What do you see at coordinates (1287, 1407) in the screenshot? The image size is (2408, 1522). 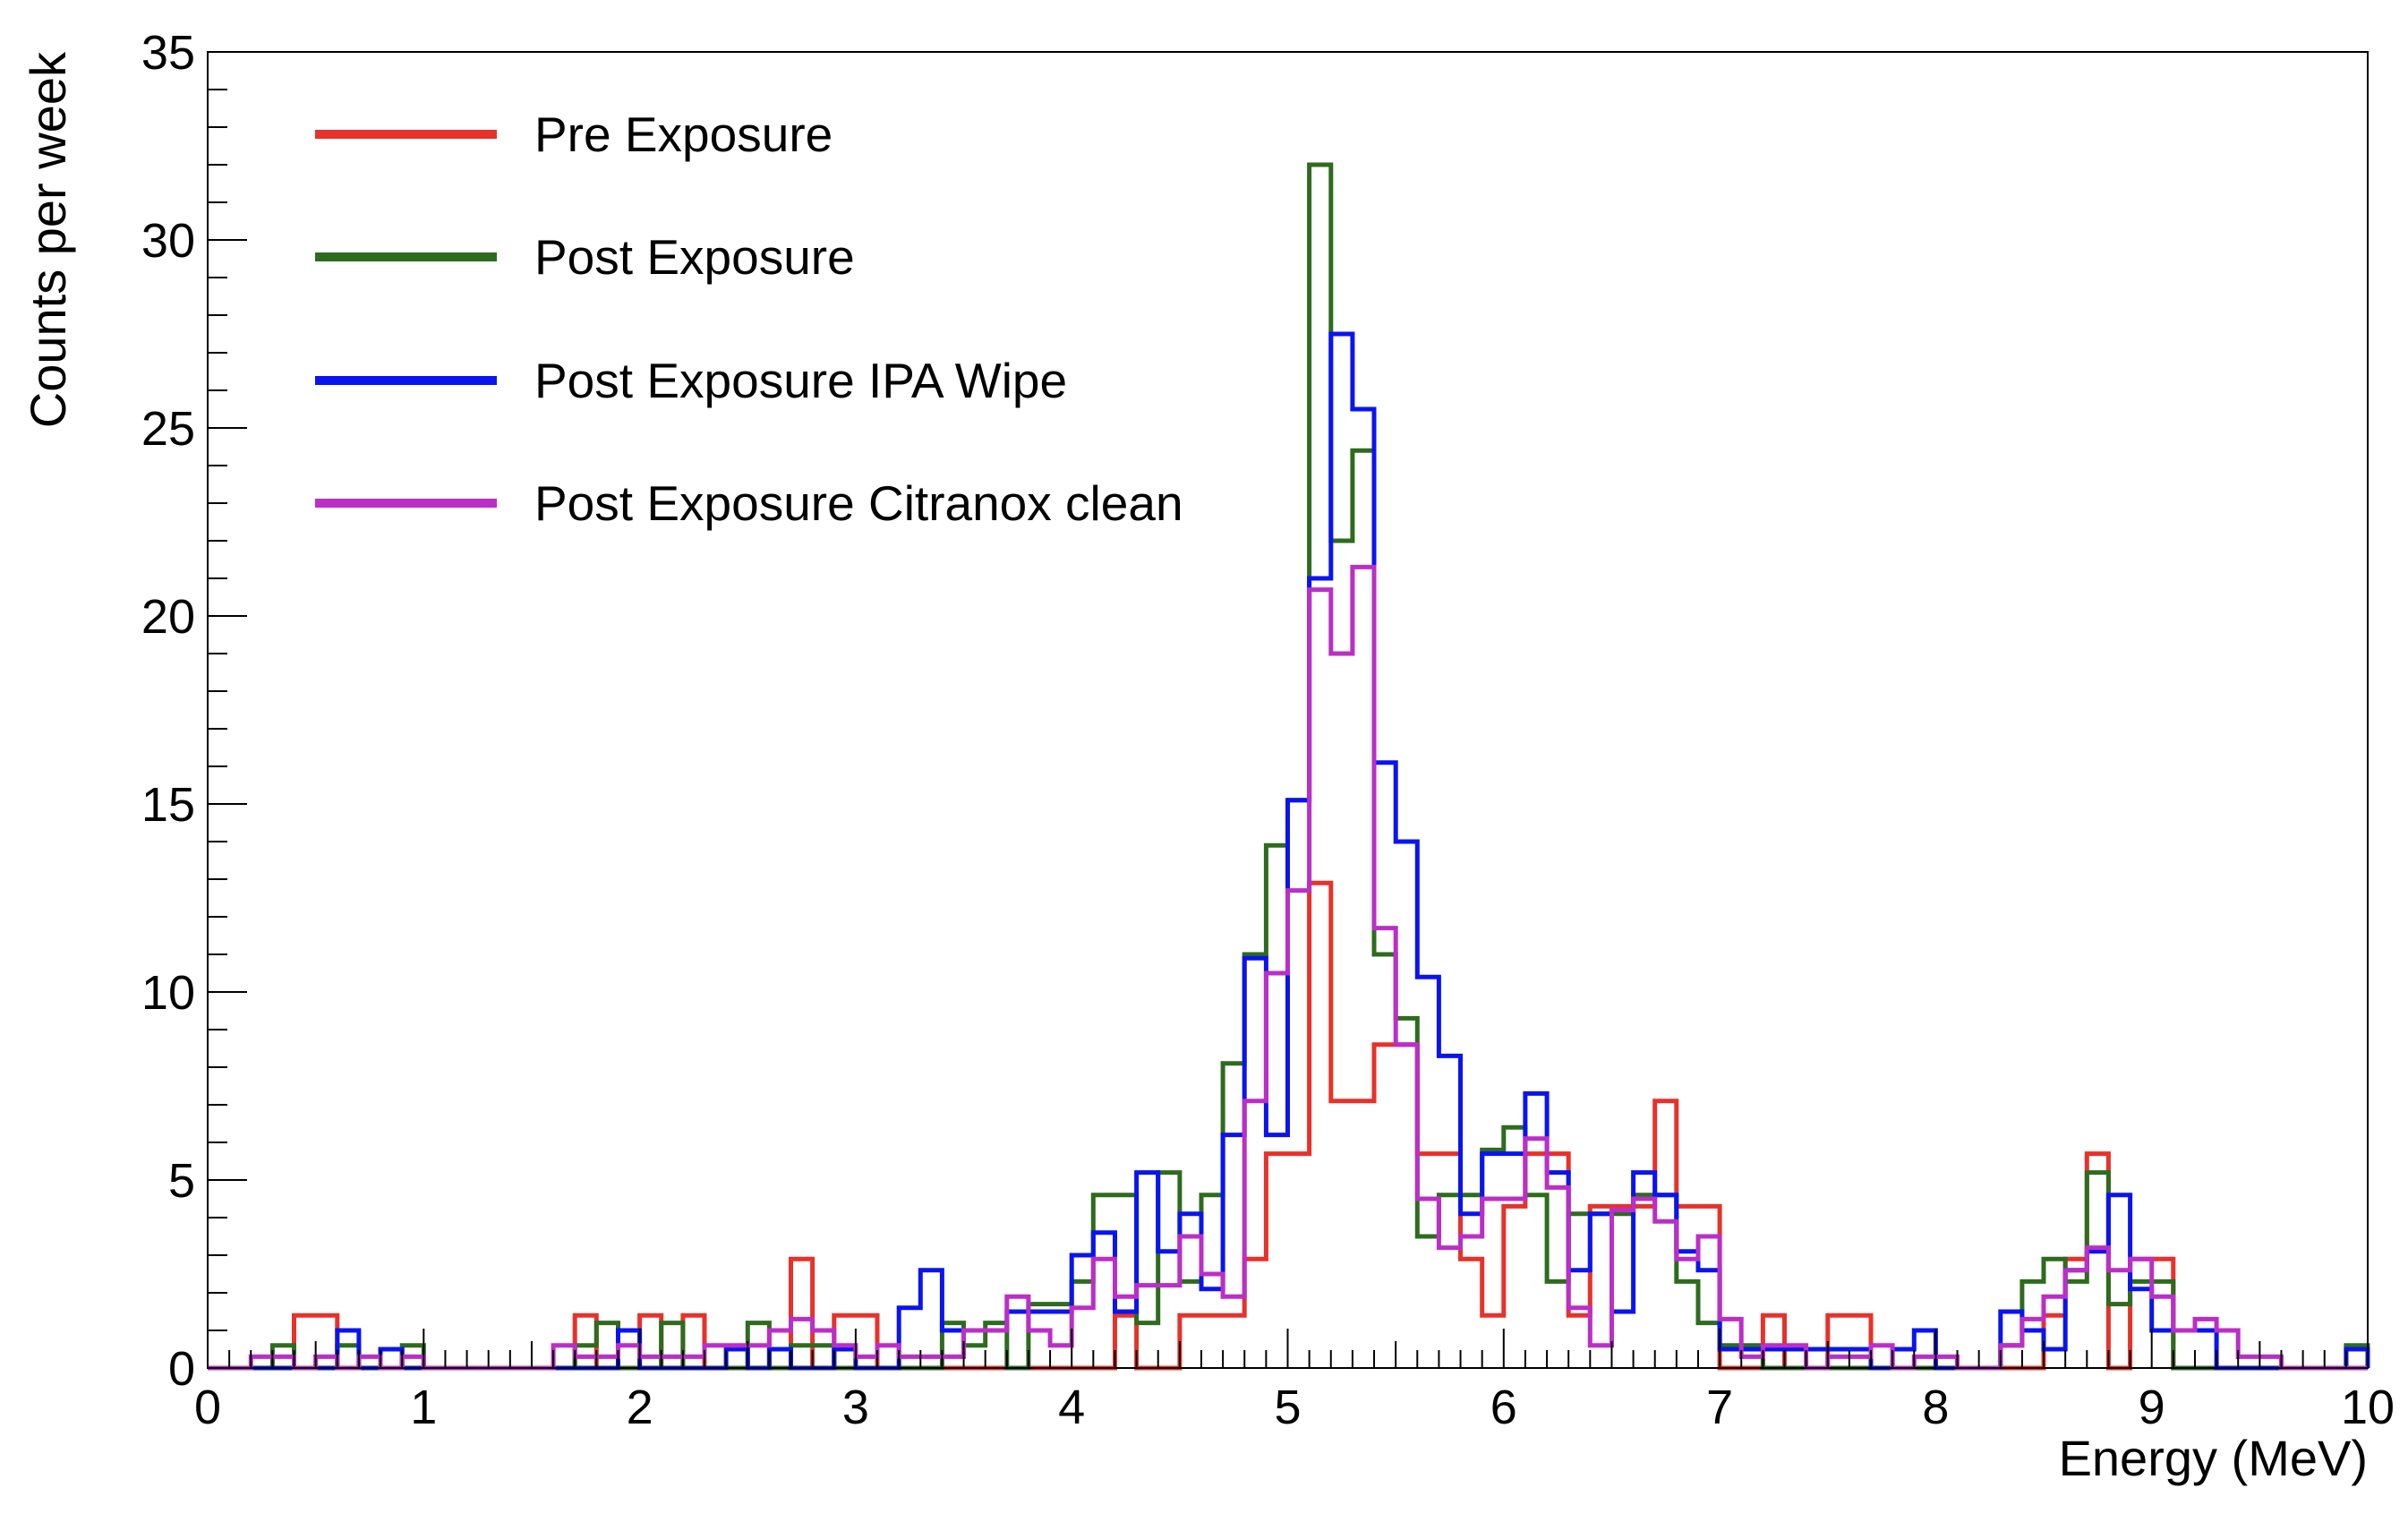 I see `x-tick-label: 5` at bounding box center [1287, 1407].